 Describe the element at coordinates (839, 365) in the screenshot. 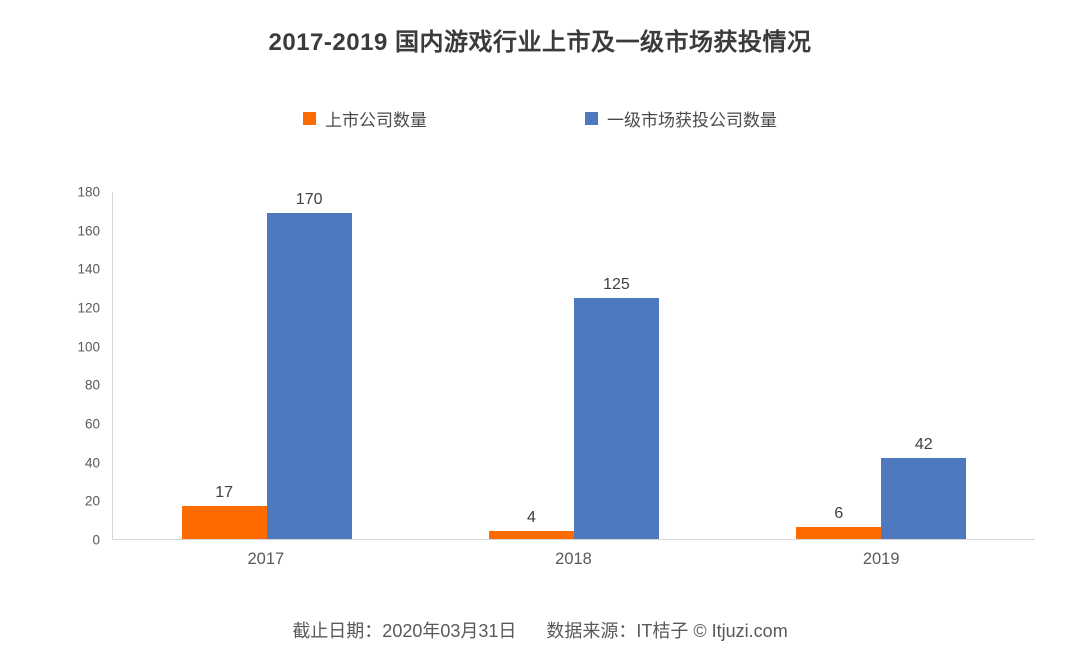

I see `barwrap: 6` at that location.